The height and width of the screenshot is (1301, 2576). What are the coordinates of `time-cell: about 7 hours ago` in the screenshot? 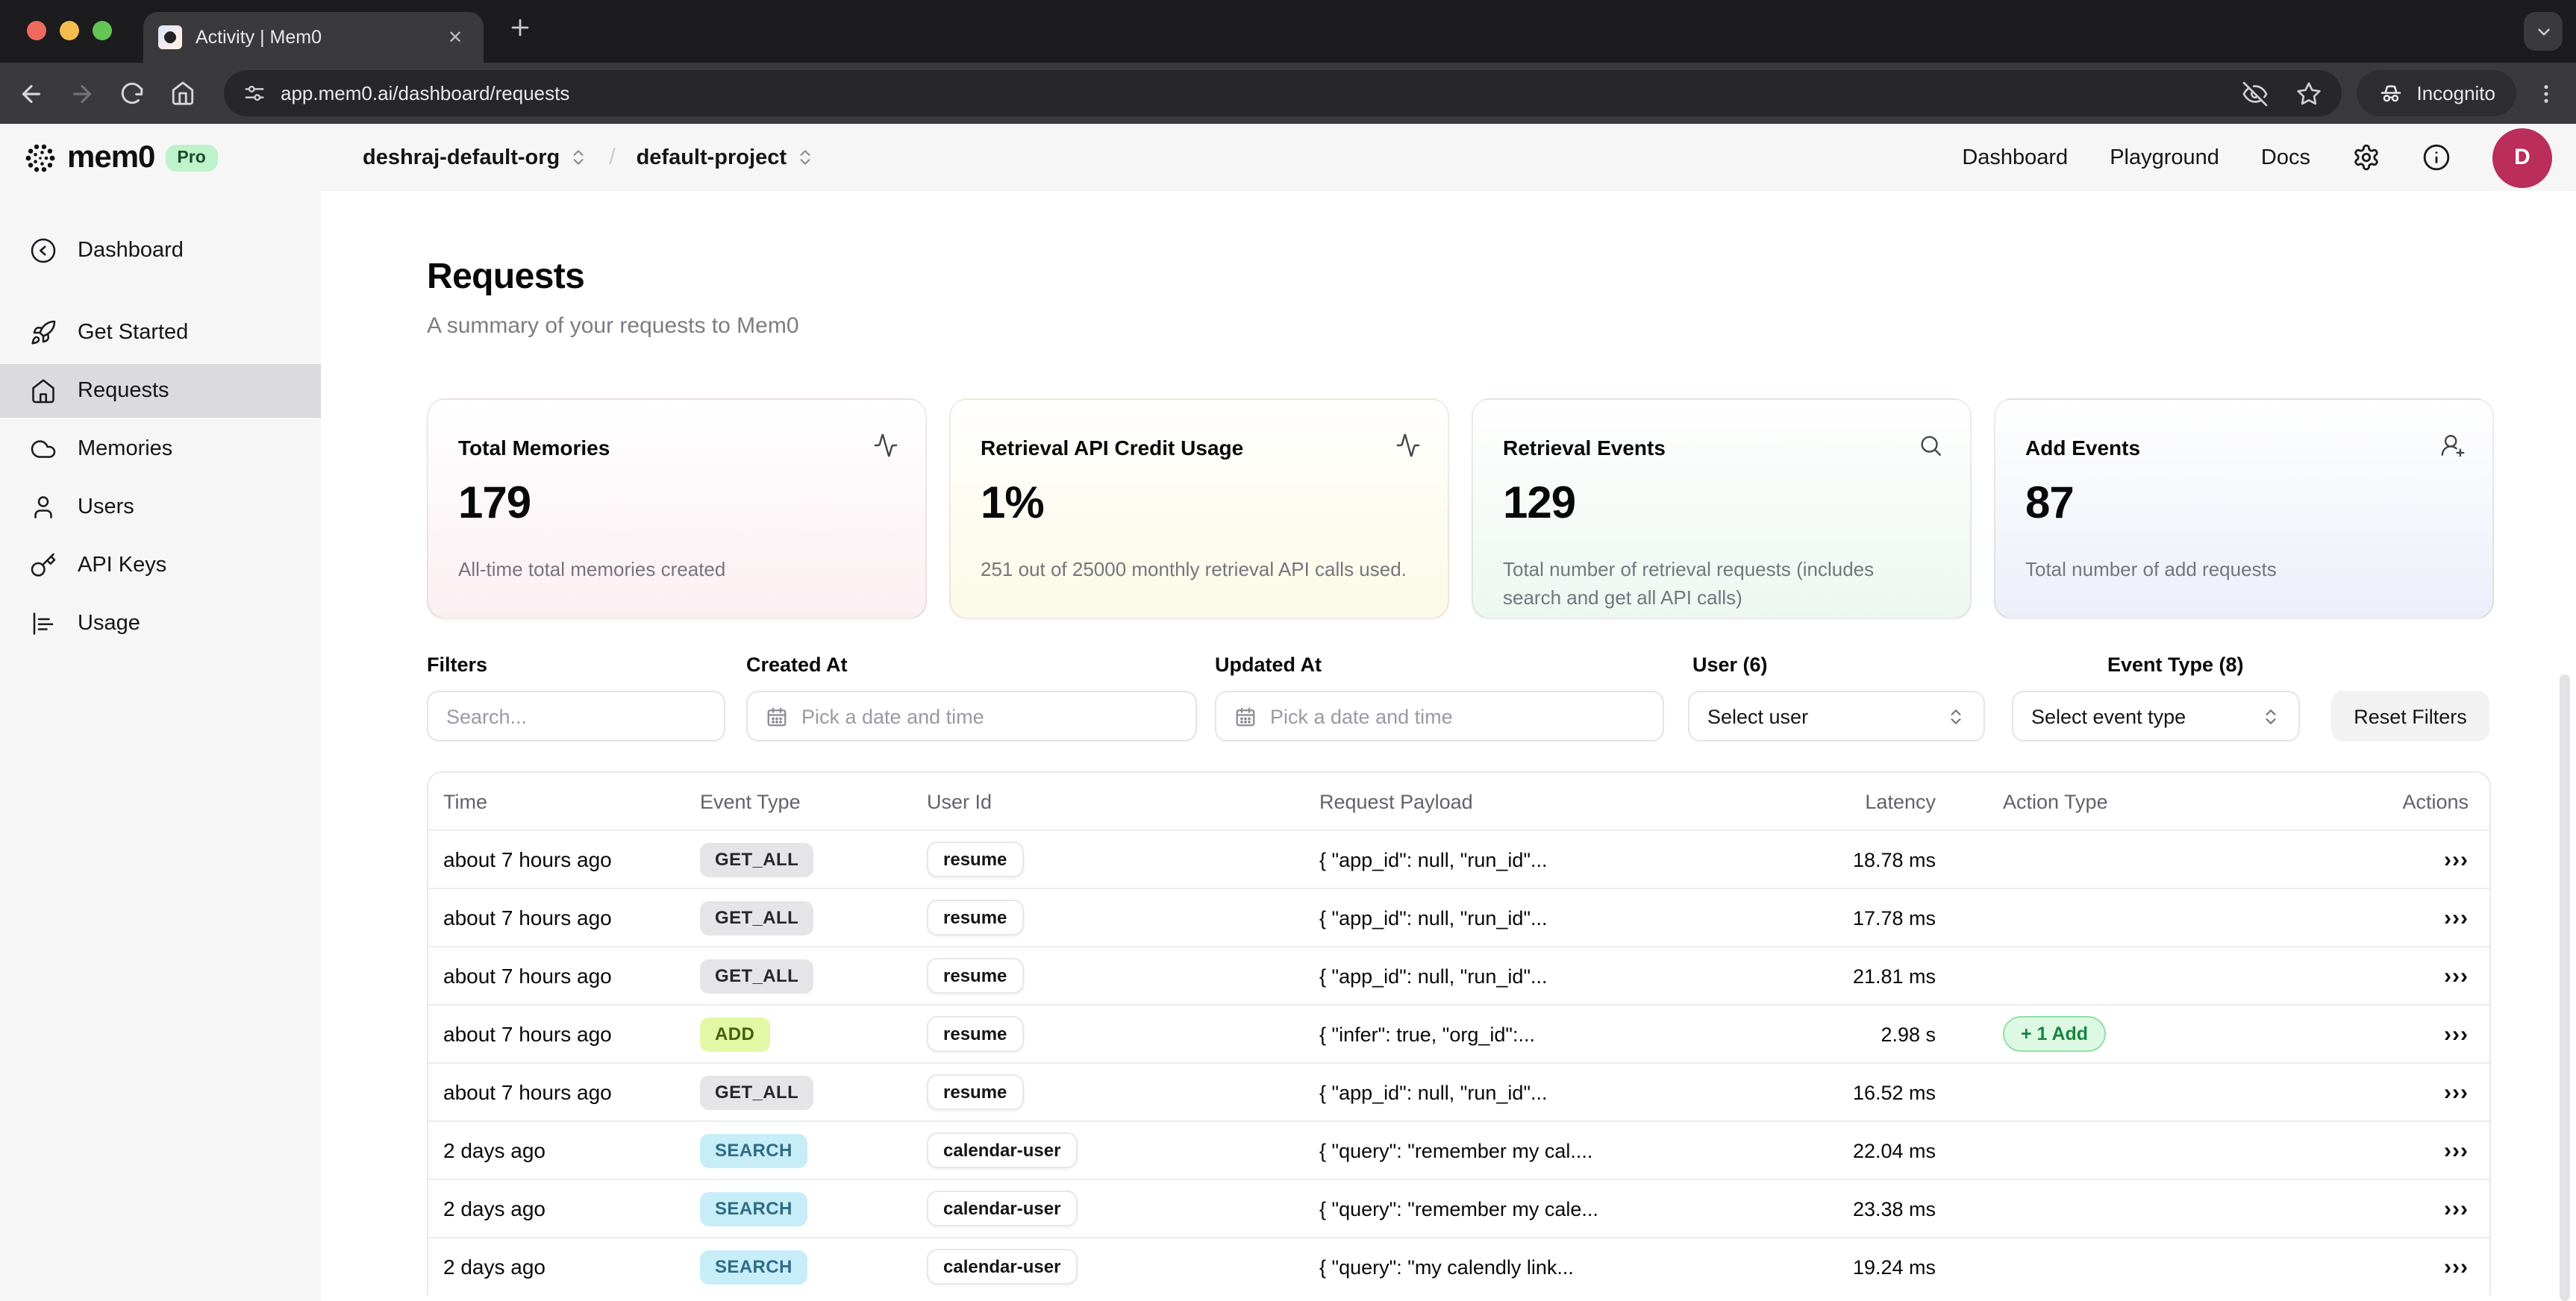 It's located at (527, 1092).